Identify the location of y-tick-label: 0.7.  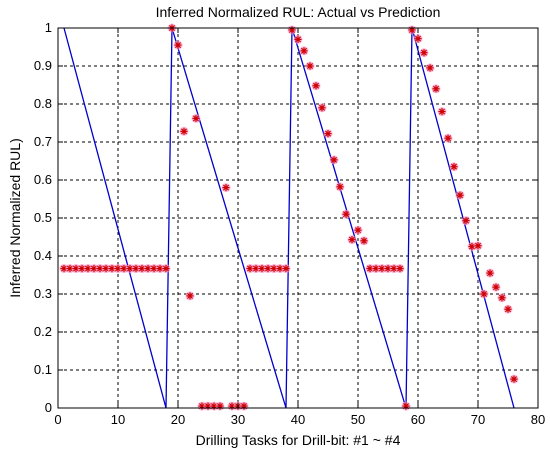
(43, 141).